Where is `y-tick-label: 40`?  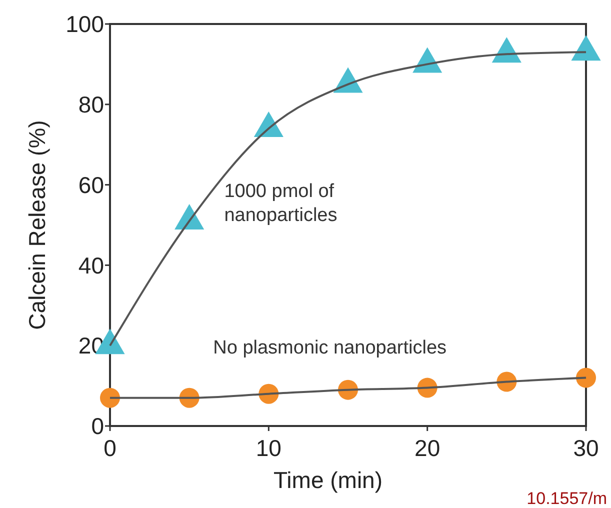
y-tick-label: 40 is located at coordinates (91, 265).